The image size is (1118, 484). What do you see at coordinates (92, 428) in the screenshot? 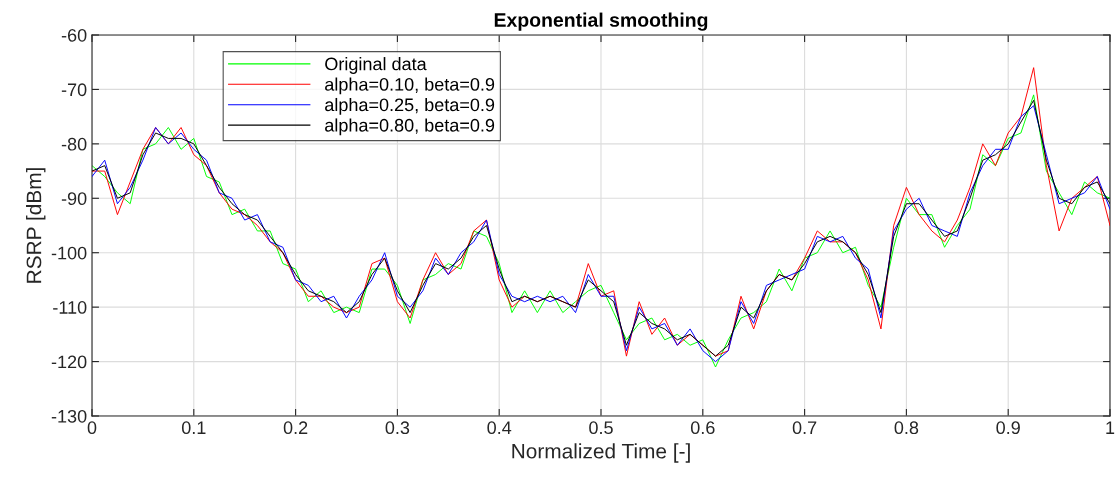
I see `x-tick-label: 0` at bounding box center [92, 428].